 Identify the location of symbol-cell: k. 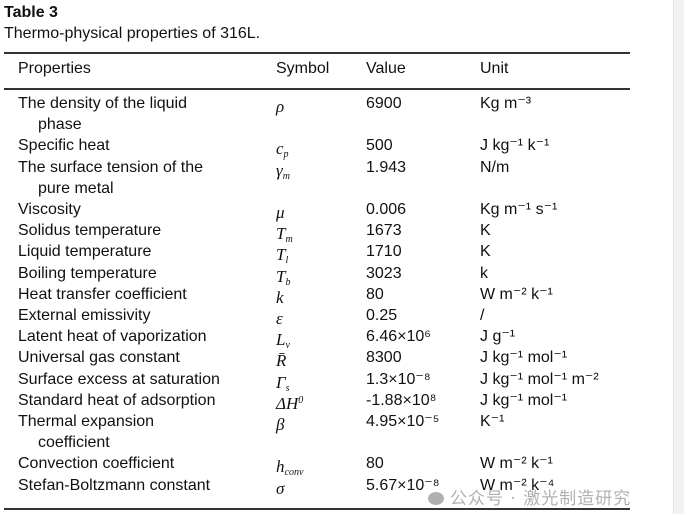
(280, 299).